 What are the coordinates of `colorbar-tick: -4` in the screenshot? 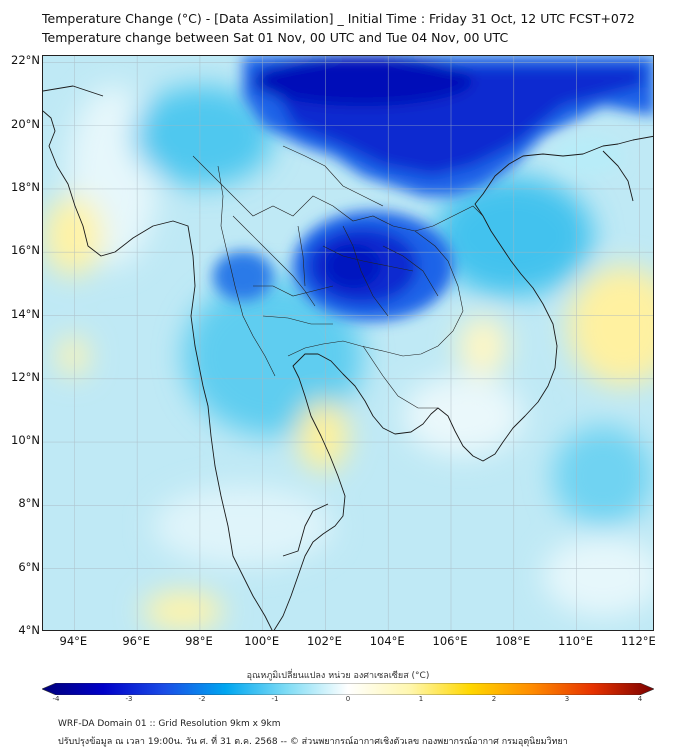 It's located at (56, 699).